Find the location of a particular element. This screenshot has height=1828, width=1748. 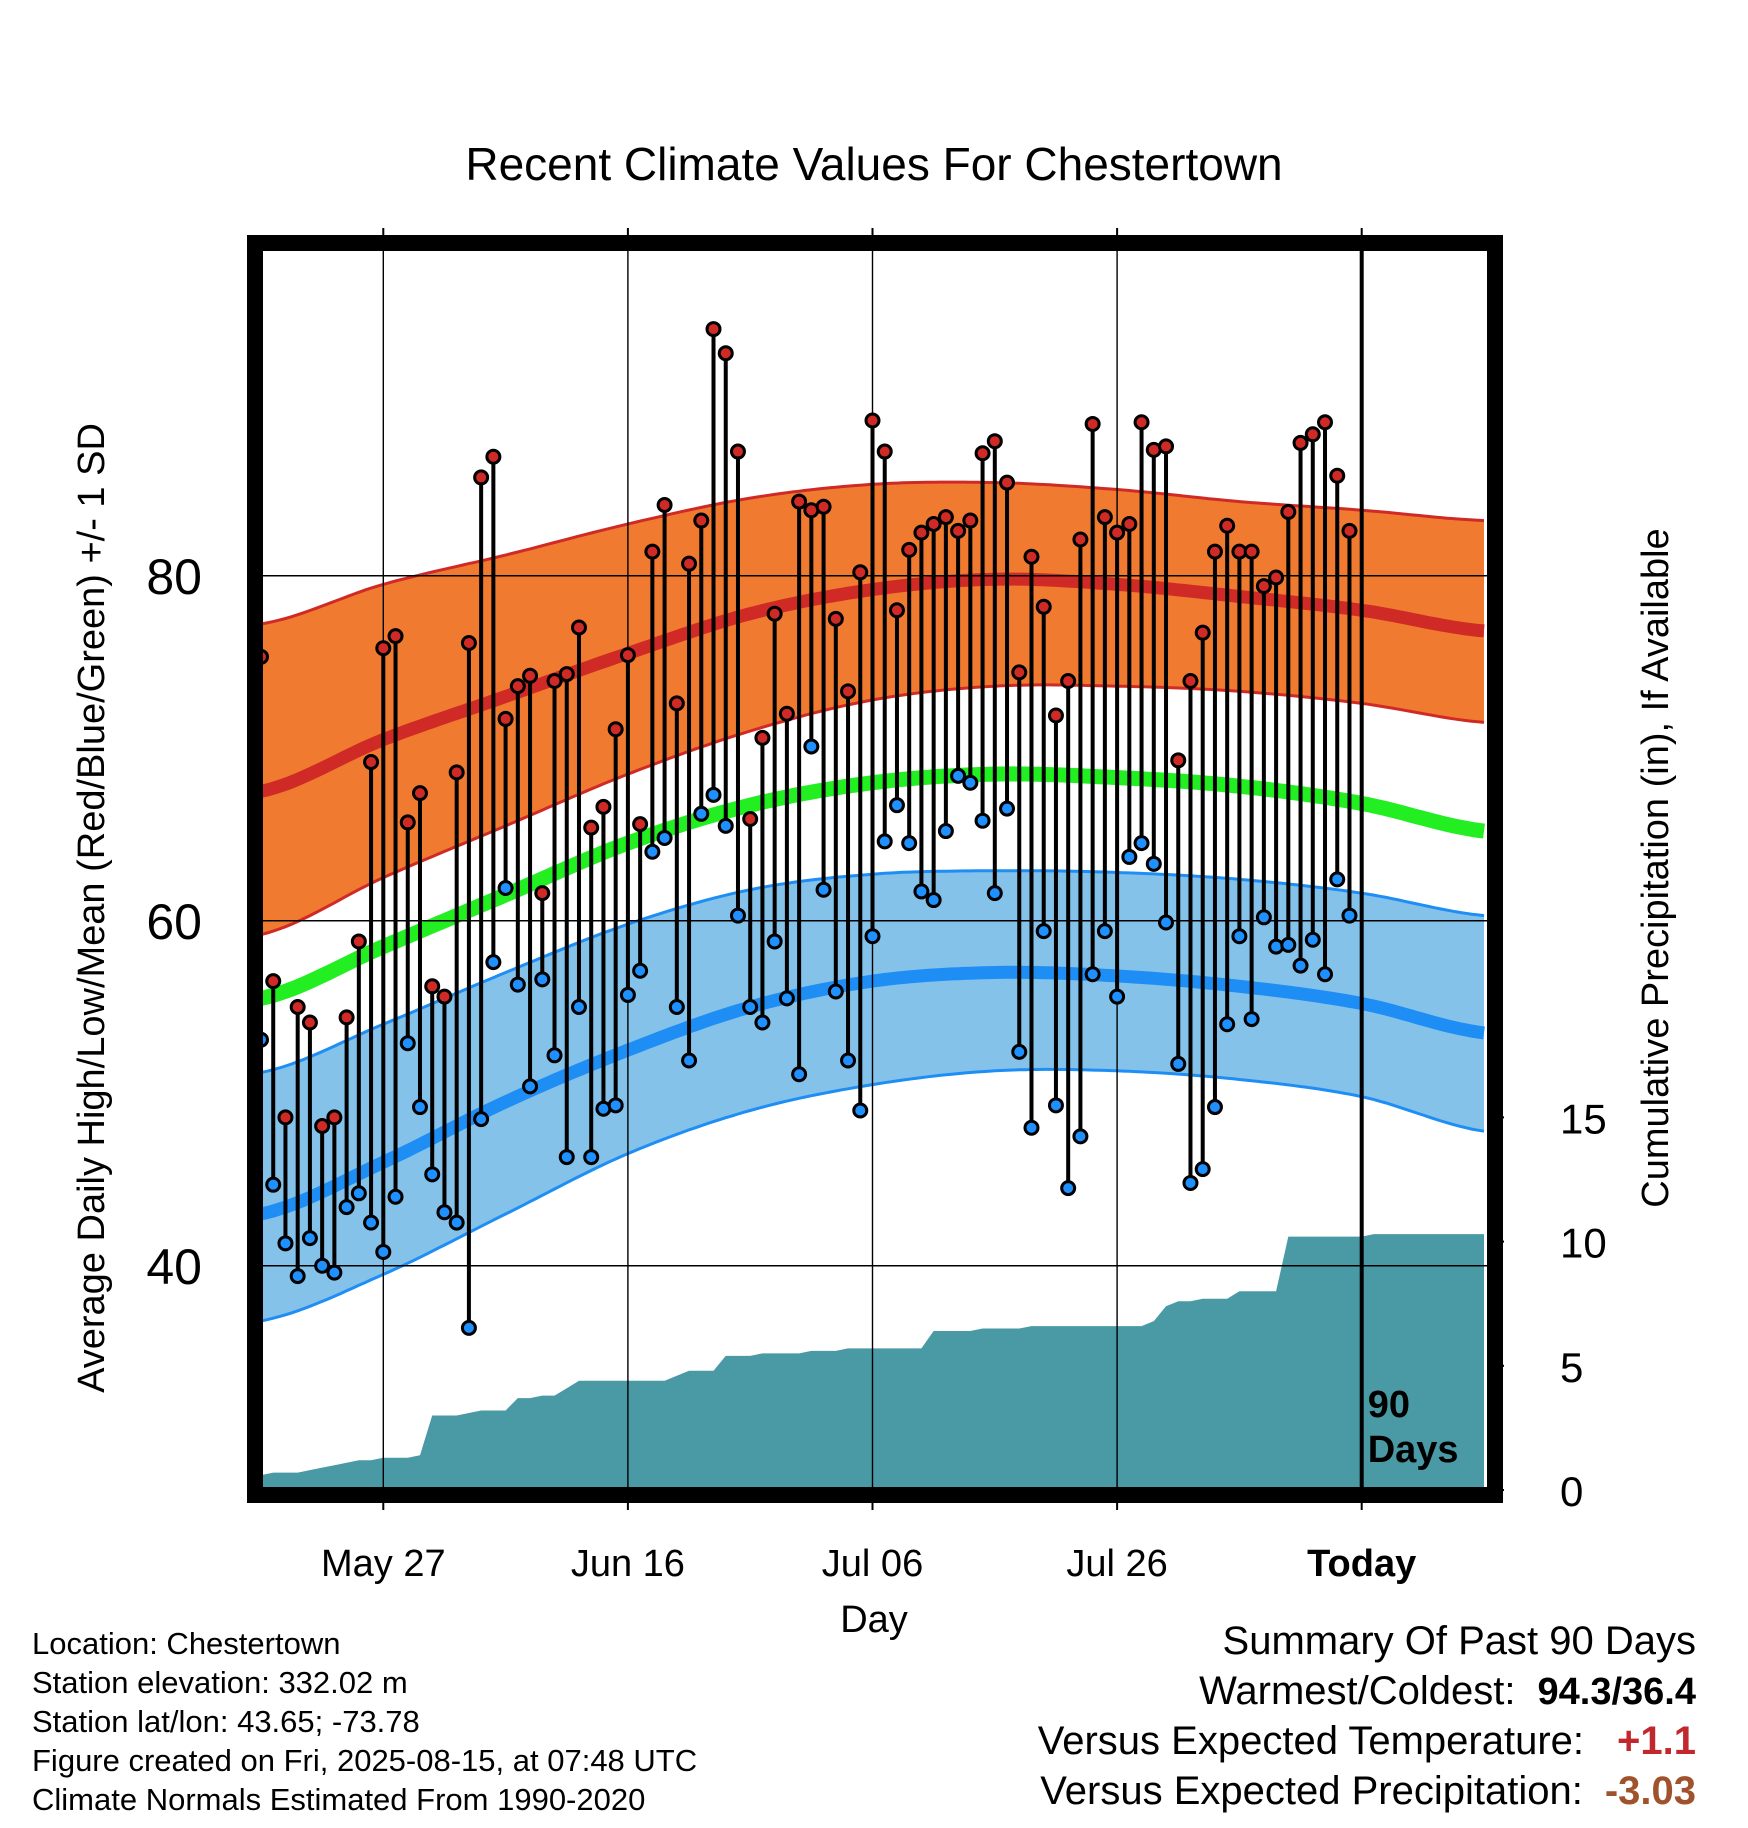

days-window-label-0: 90 is located at coordinates (1389, 1405).